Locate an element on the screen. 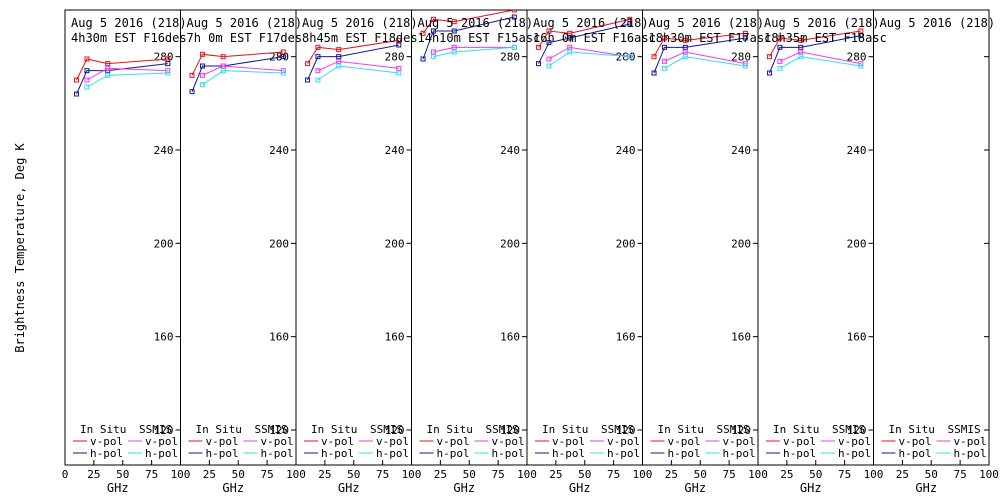 Image resolution: width=1000 pixels, height=500 pixels. panel-subtitle: 8h45m EST F18des is located at coordinates (360, 38).